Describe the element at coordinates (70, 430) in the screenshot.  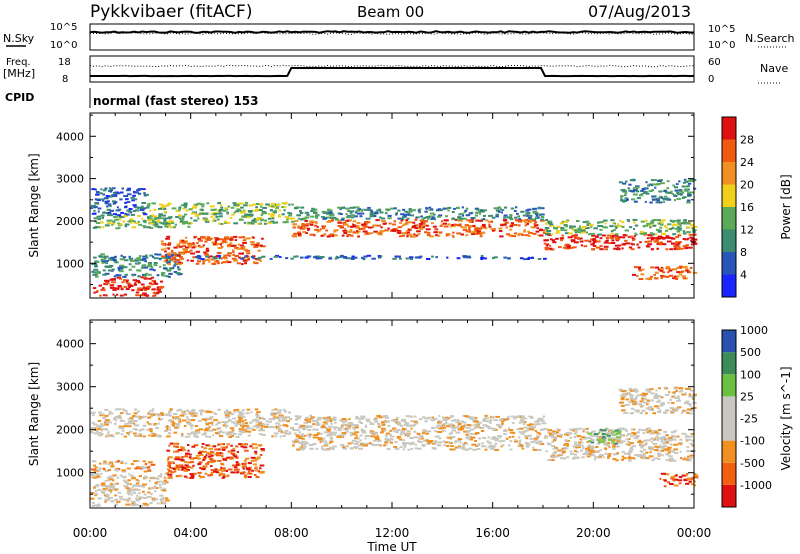
I see `y-tick-label: 2000` at that location.